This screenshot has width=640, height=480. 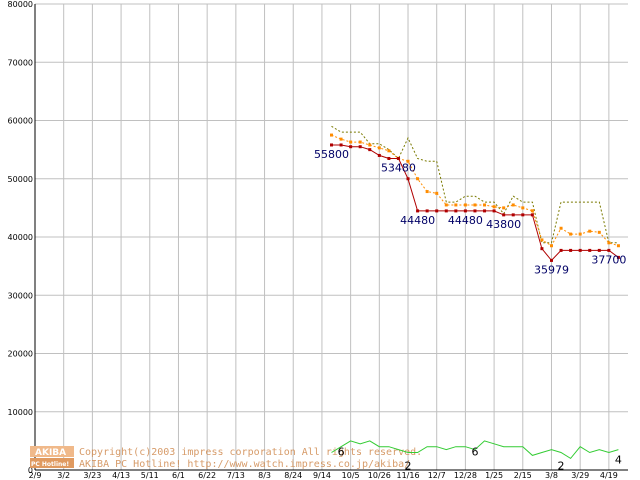 What do you see at coordinates (20, 295) in the screenshot?
I see `y-tick-label: 30000` at bounding box center [20, 295].